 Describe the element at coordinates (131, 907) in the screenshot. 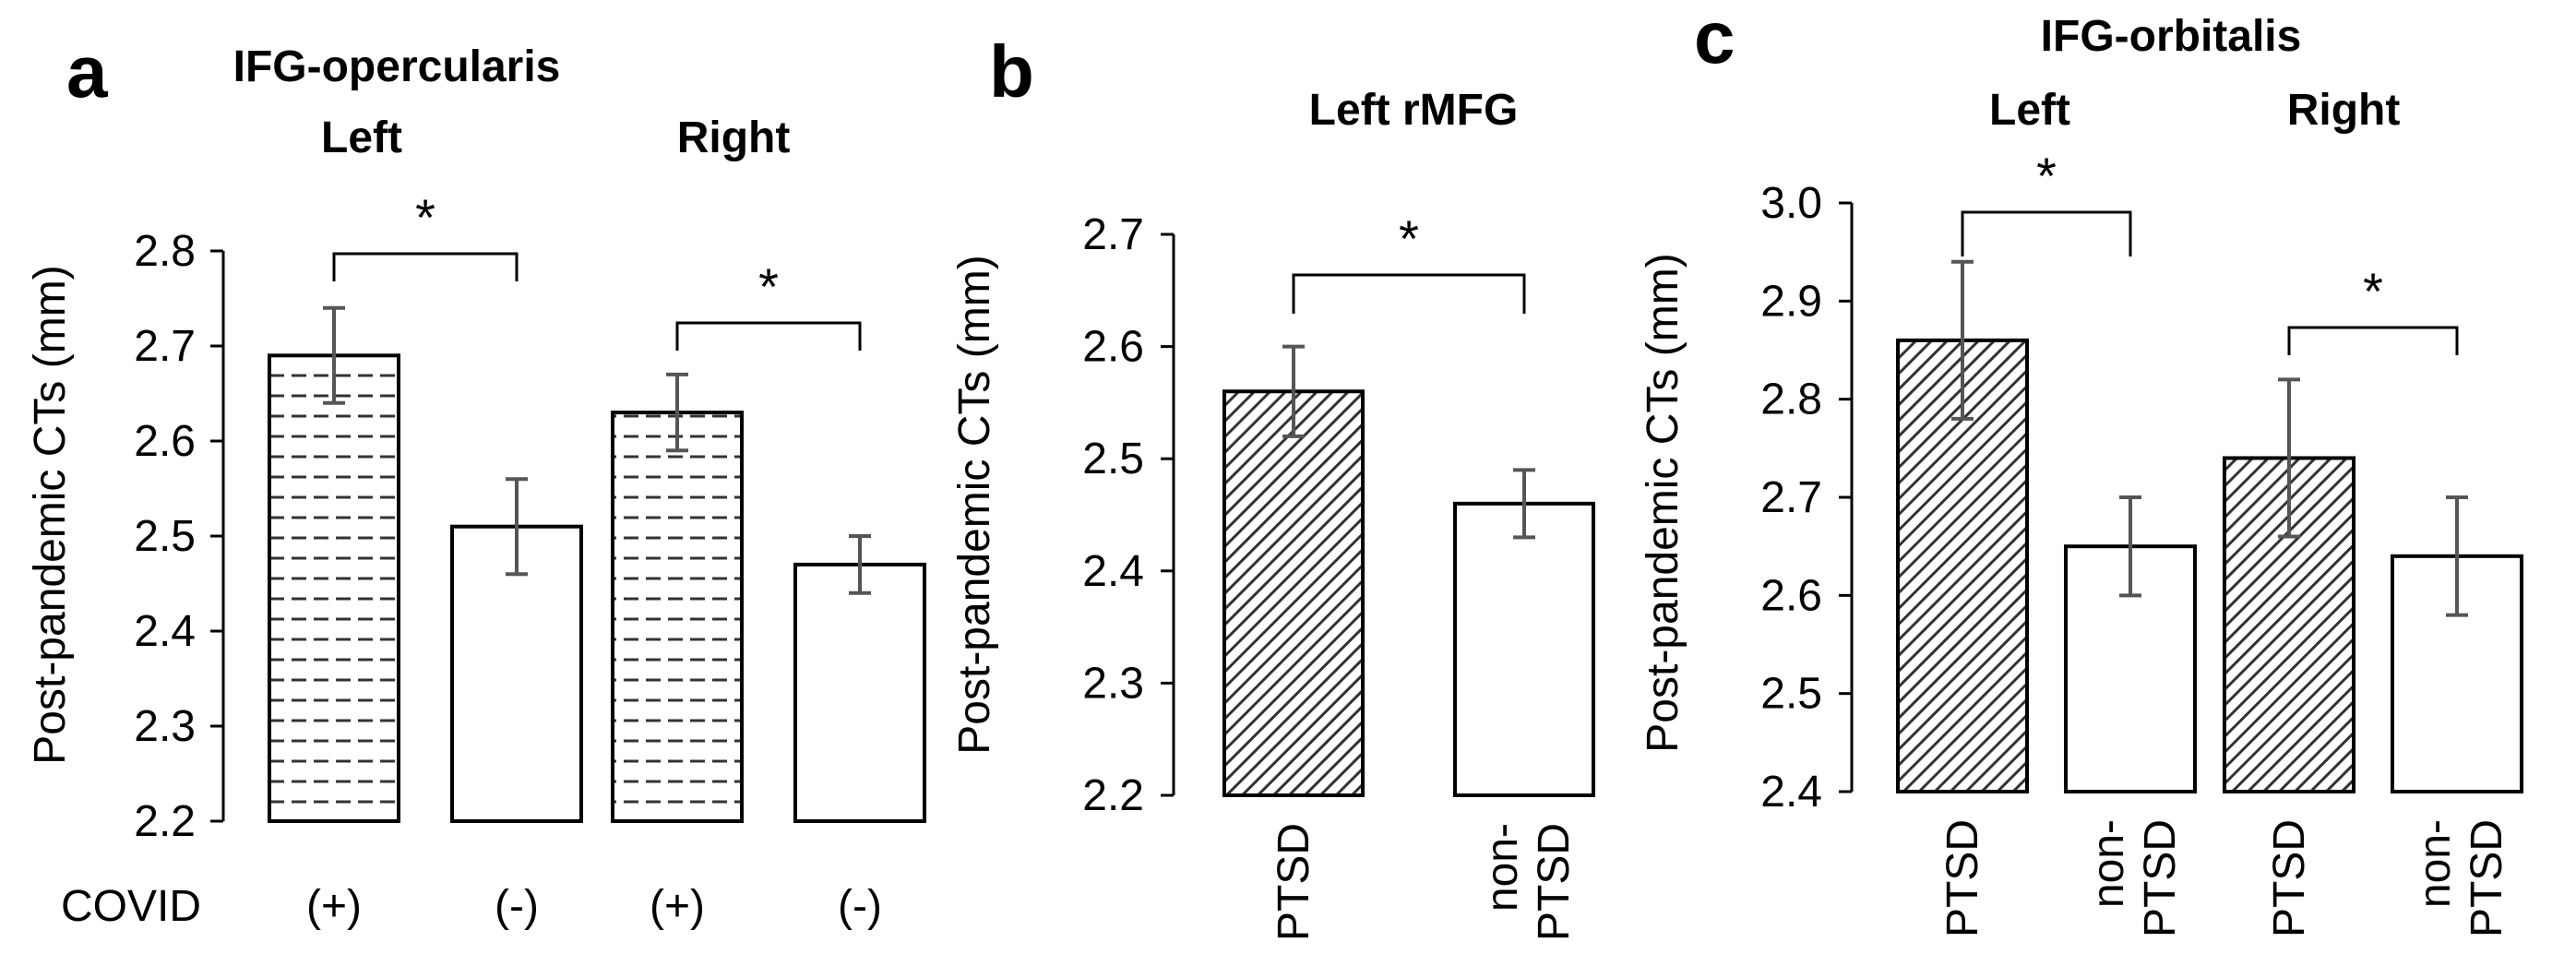

I see `panel-a-category-prefix: COVID` at that location.